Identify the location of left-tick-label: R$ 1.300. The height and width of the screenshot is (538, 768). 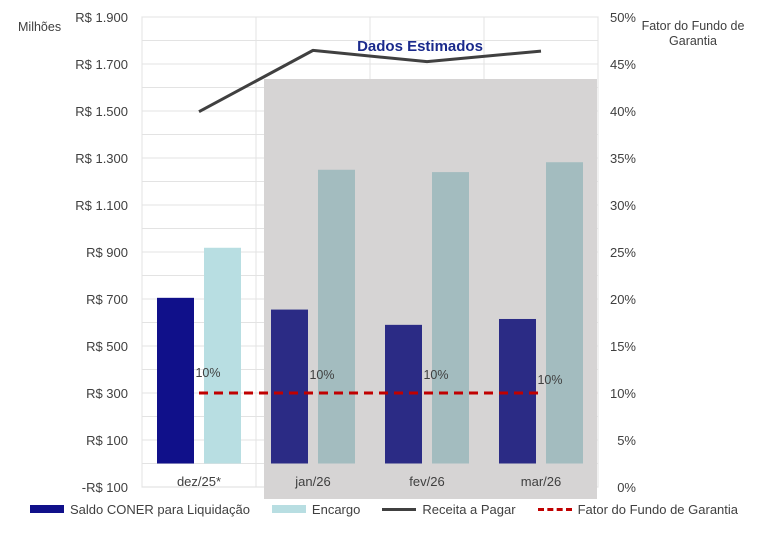
(101, 158).